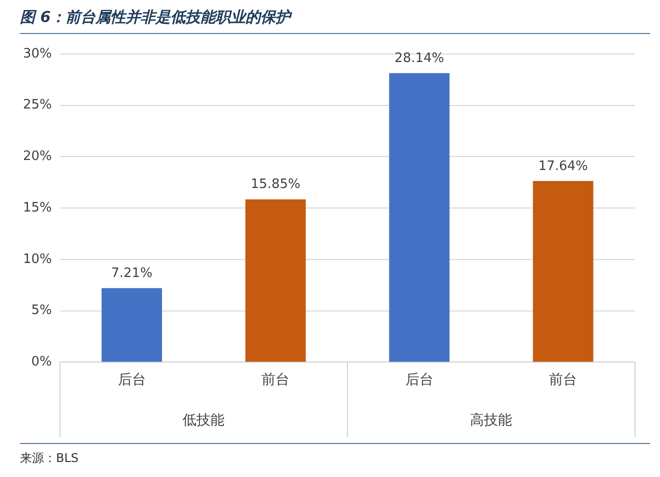  I want to click on y-tick-label: 20%, so click(37, 156).